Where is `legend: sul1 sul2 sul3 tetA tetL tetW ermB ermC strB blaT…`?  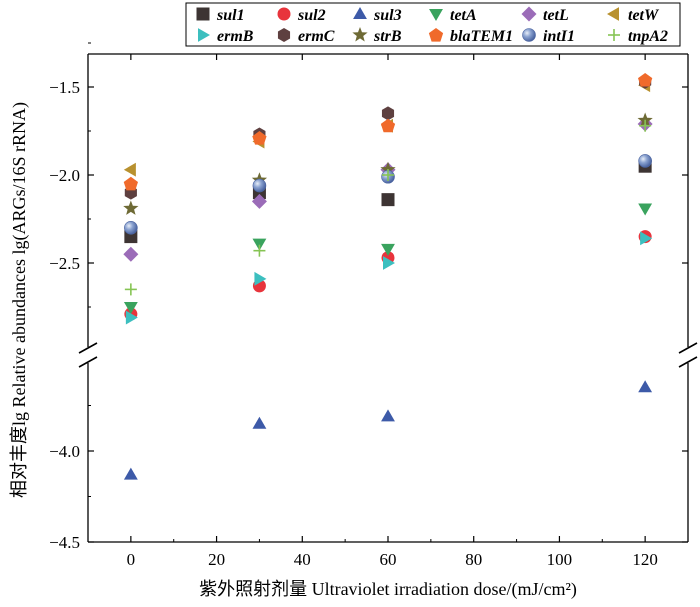 legend: sul1 sul2 sul3 tetA tetL tetW ermB ermC strB blaT… is located at coordinates (433, 24).